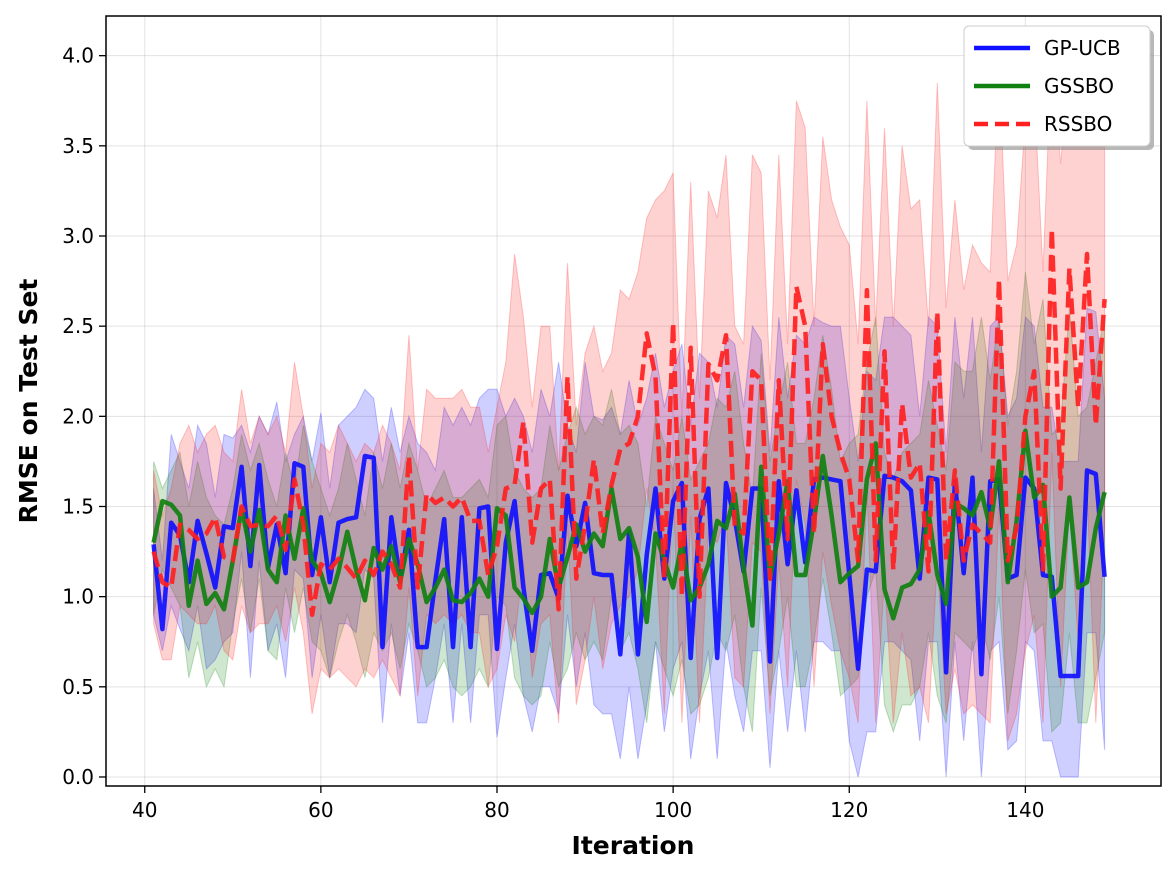 Image resolution: width=1176 pixels, height=876 pixels. What do you see at coordinates (320, 810) in the screenshot?
I see `x-tick-label: 60` at bounding box center [320, 810].